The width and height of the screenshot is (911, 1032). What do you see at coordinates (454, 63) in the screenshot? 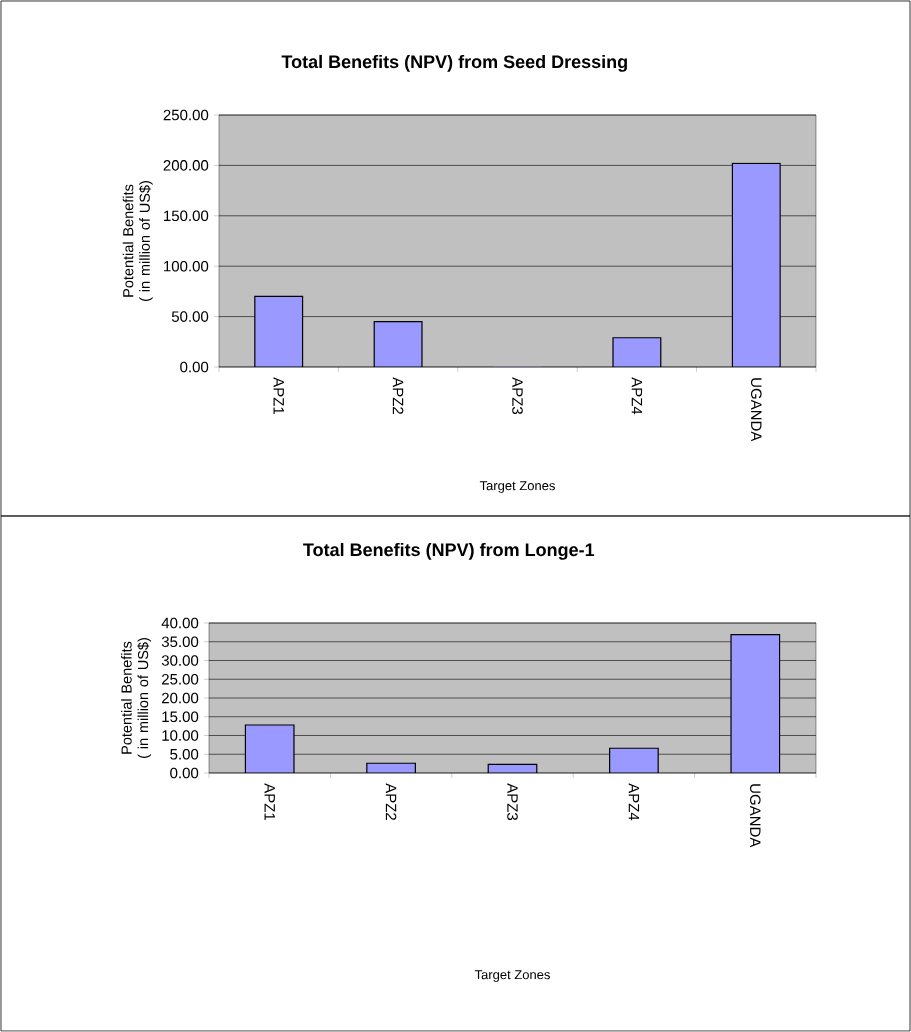
I see `chart-title: Total Benefits (NPV) from Seed Dressing` at bounding box center [454, 63].